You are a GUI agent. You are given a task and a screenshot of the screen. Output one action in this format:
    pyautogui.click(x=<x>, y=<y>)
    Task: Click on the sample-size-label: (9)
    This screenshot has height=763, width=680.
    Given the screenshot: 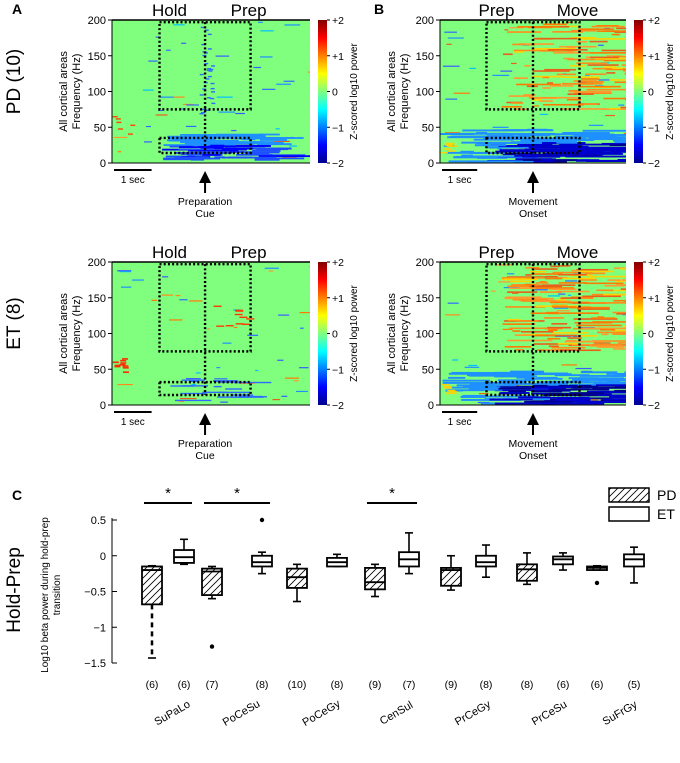 What is the action you would take?
    pyautogui.click(x=451, y=685)
    